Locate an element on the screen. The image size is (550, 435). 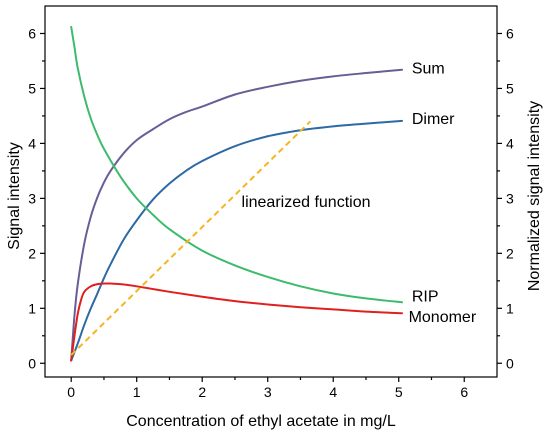
series-label-linearized-function: linearized function is located at coordinates (306, 202).